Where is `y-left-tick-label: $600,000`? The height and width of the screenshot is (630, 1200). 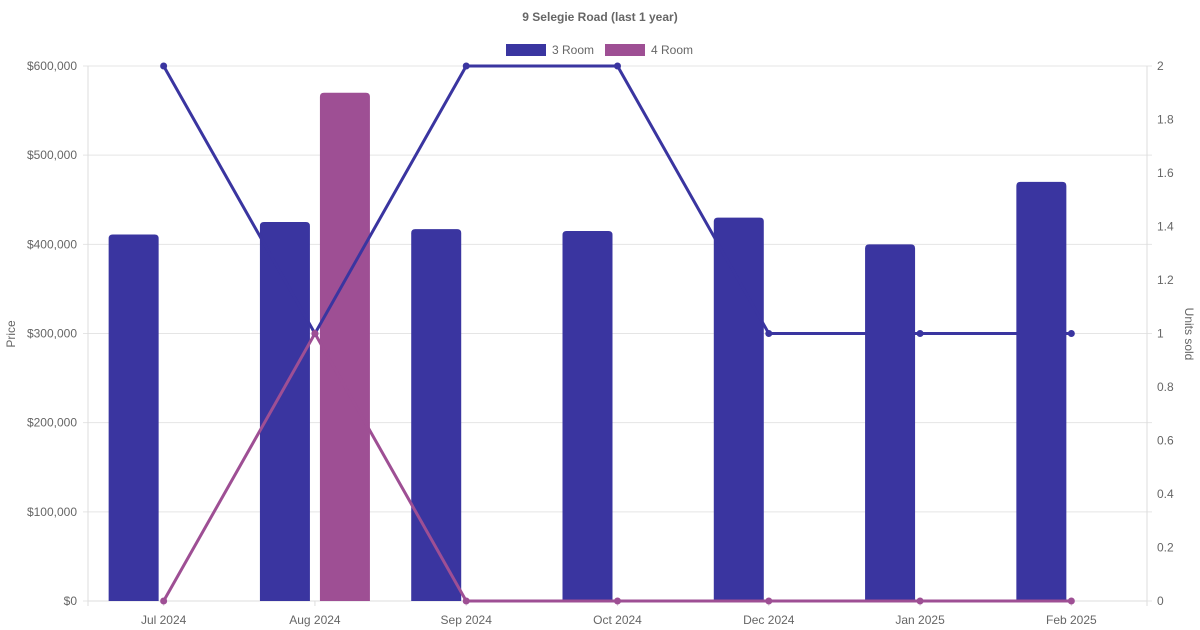 y-left-tick-label: $600,000 is located at coordinates (52, 66).